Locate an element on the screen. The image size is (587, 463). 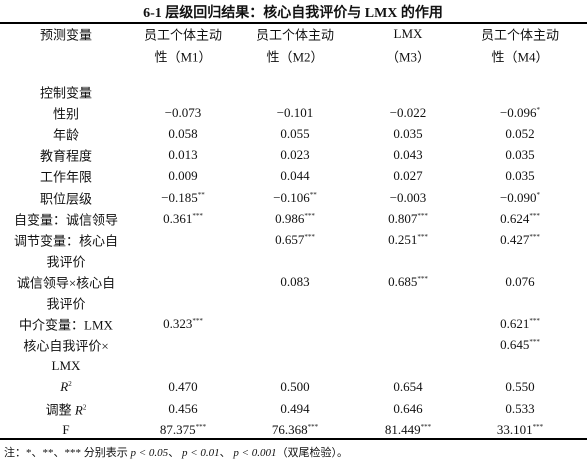
cell-value: −0.090* is located at coordinates (520, 198).